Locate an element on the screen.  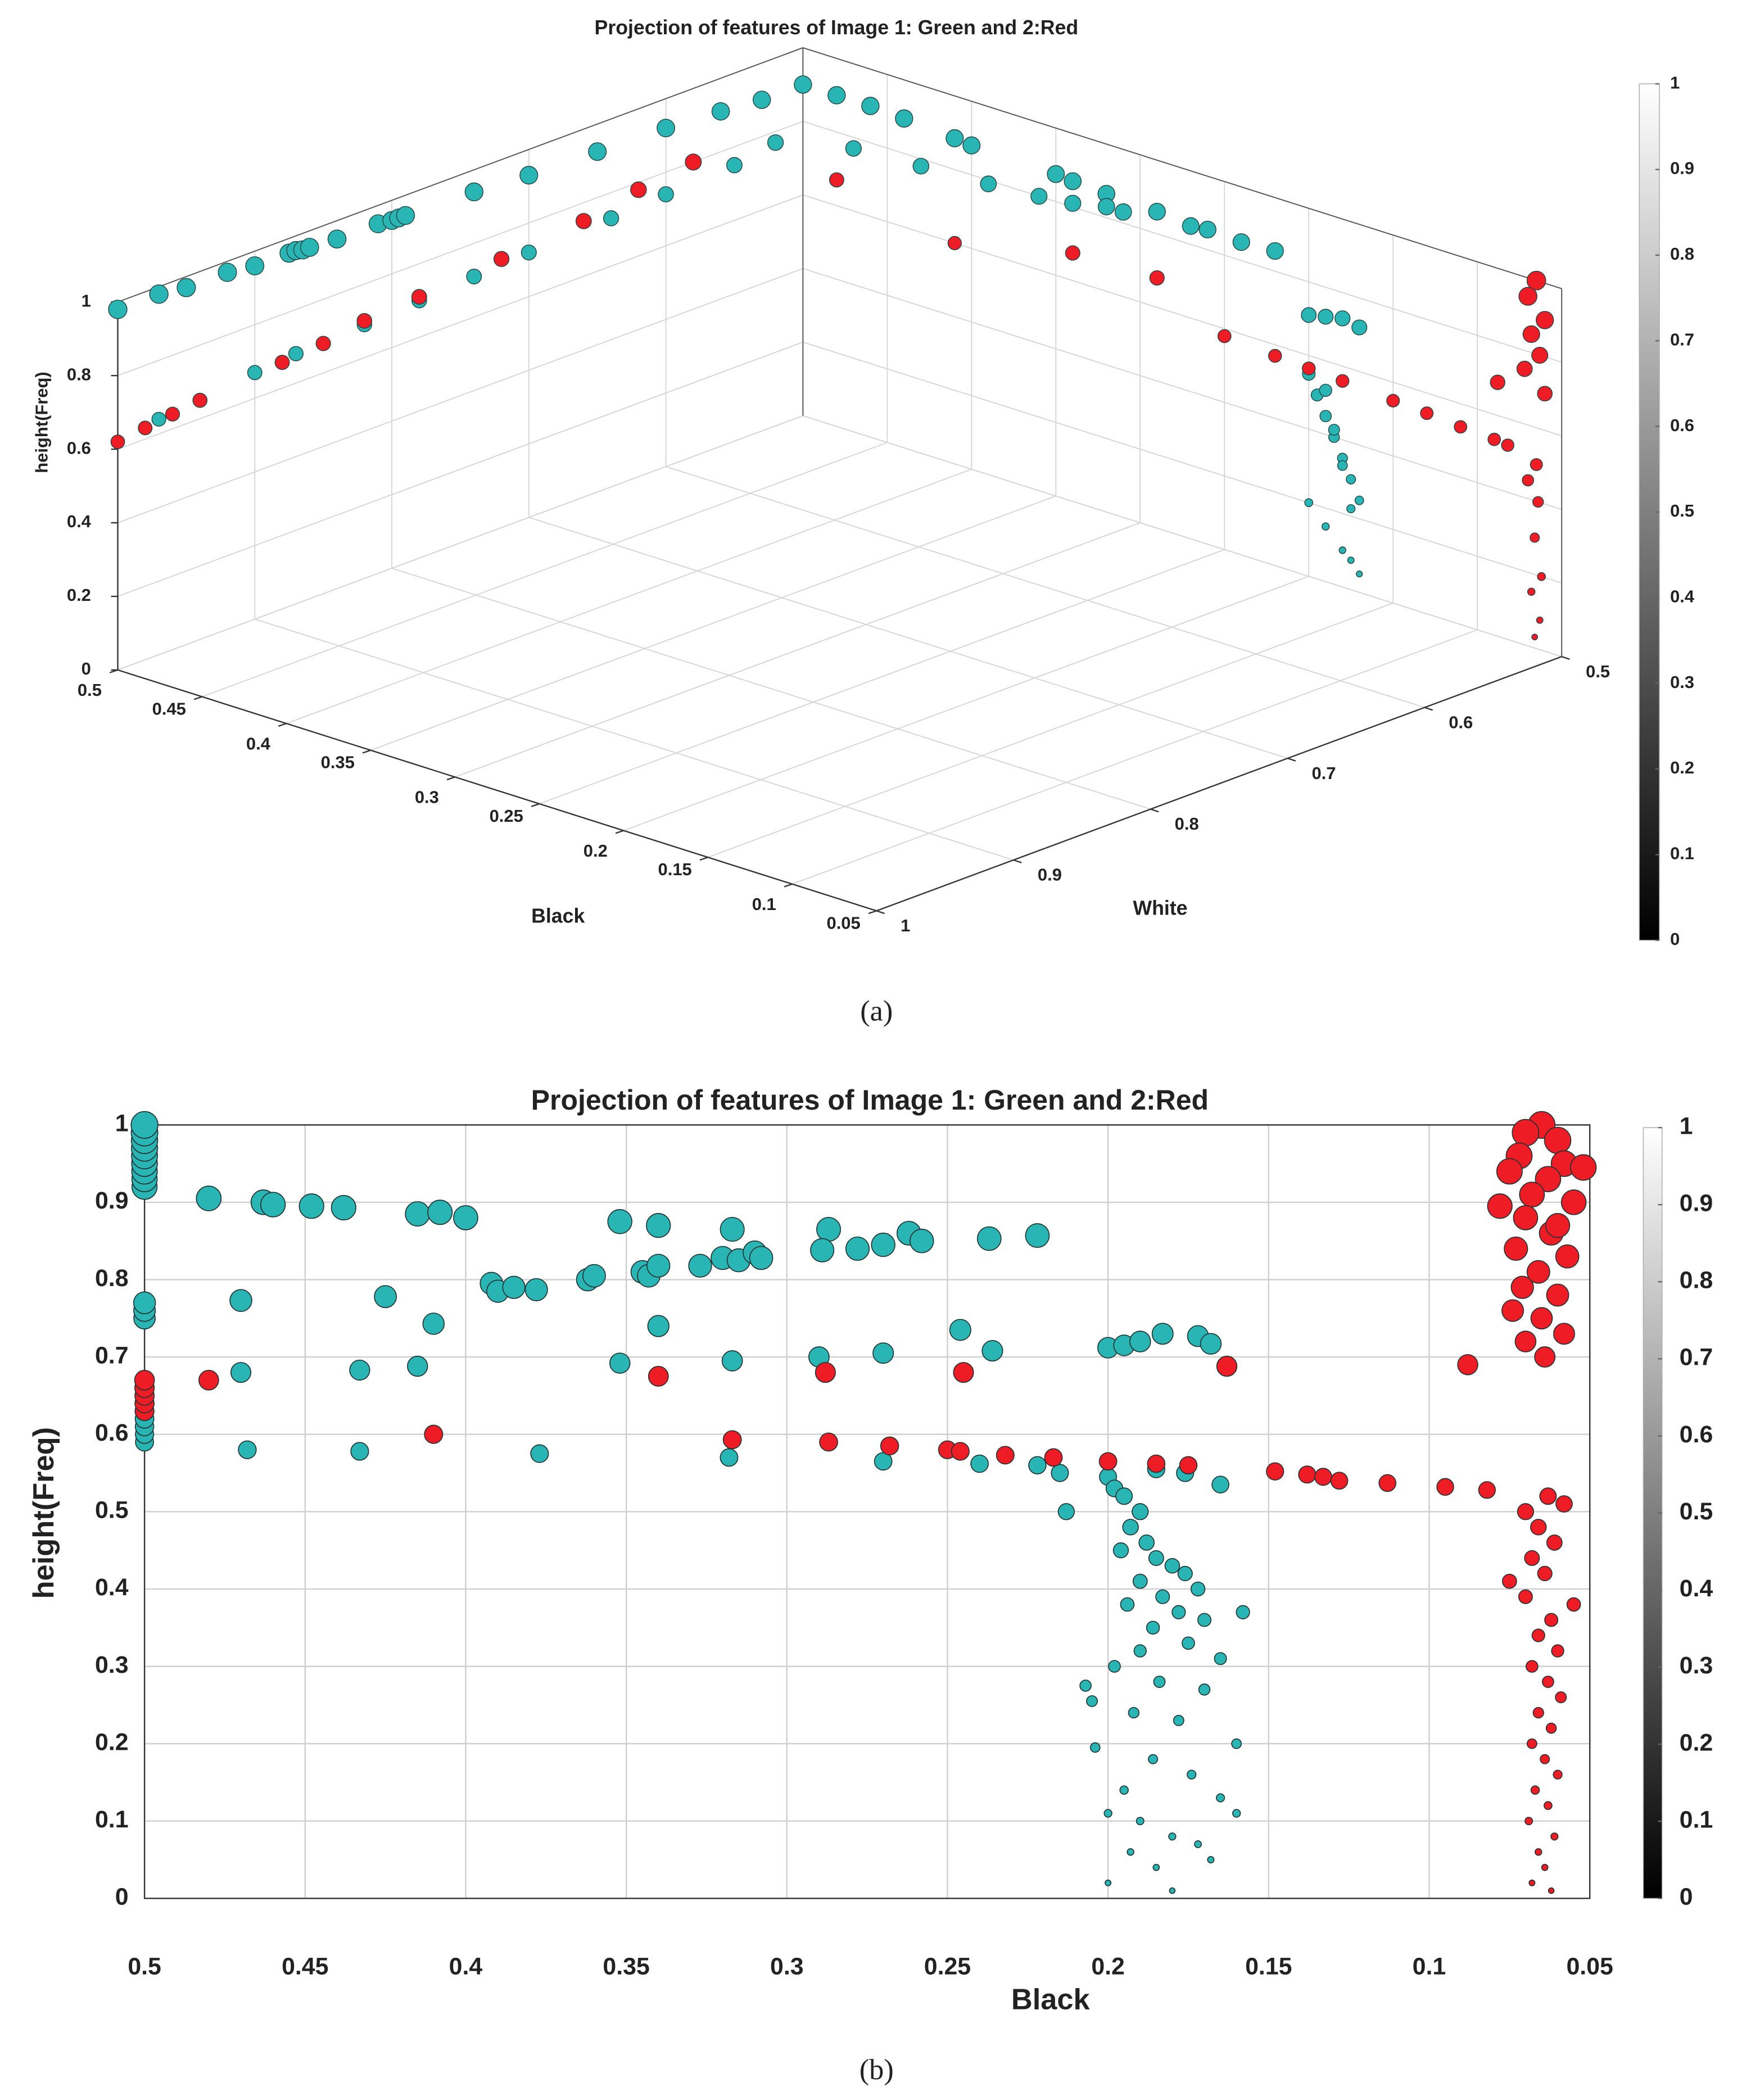
z-tick-label: 1 is located at coordinates (87, 301).